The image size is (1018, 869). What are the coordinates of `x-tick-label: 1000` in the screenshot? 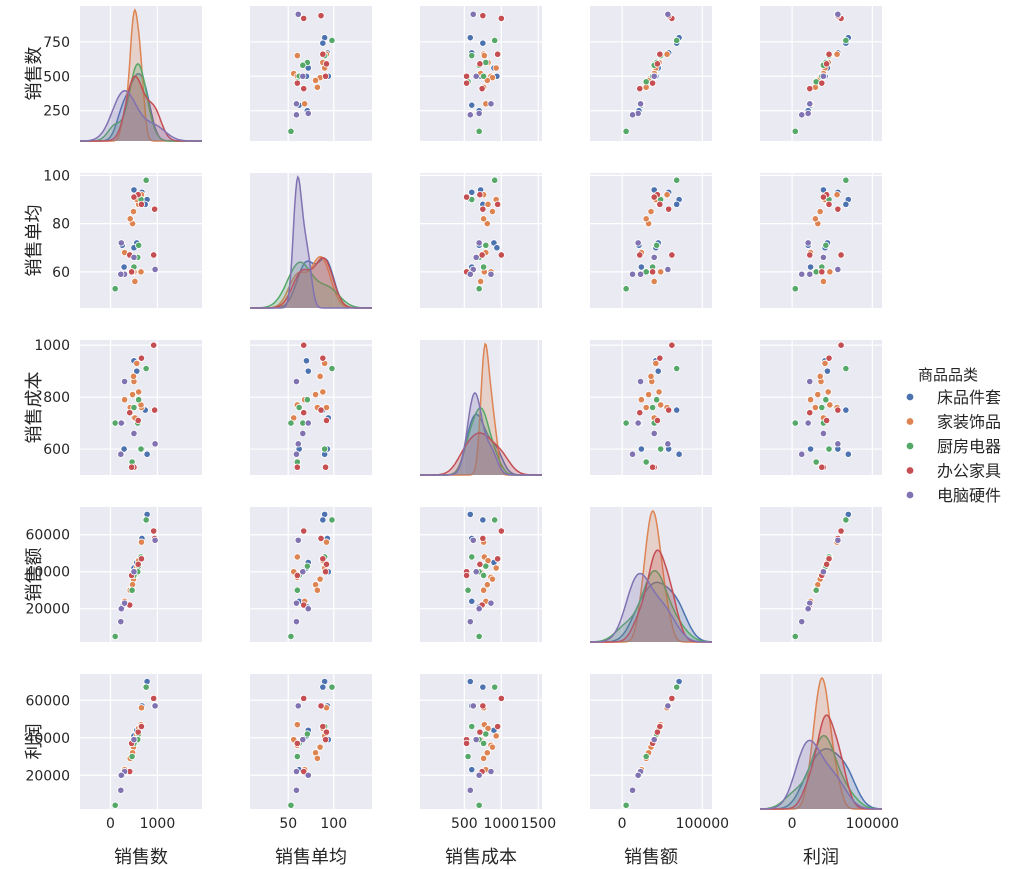 It's located at (158, 824).